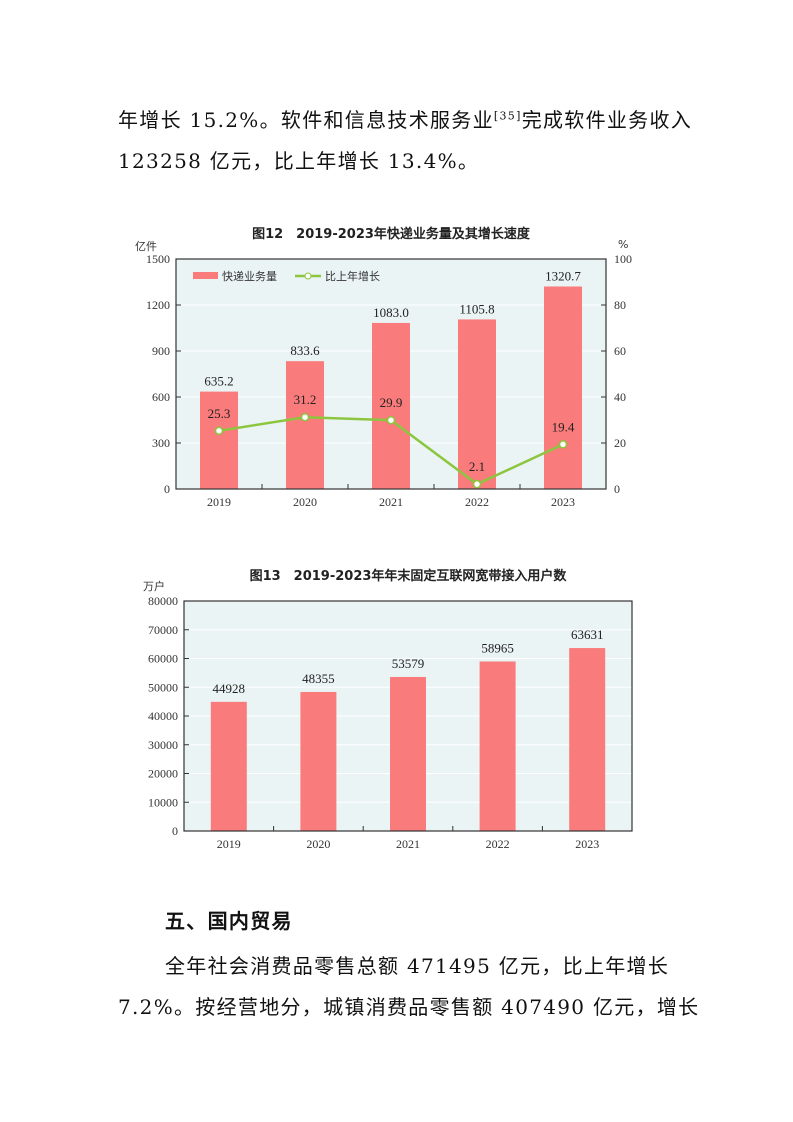  I want to click on bar-data-label: 1320.7, so click(563, 275).